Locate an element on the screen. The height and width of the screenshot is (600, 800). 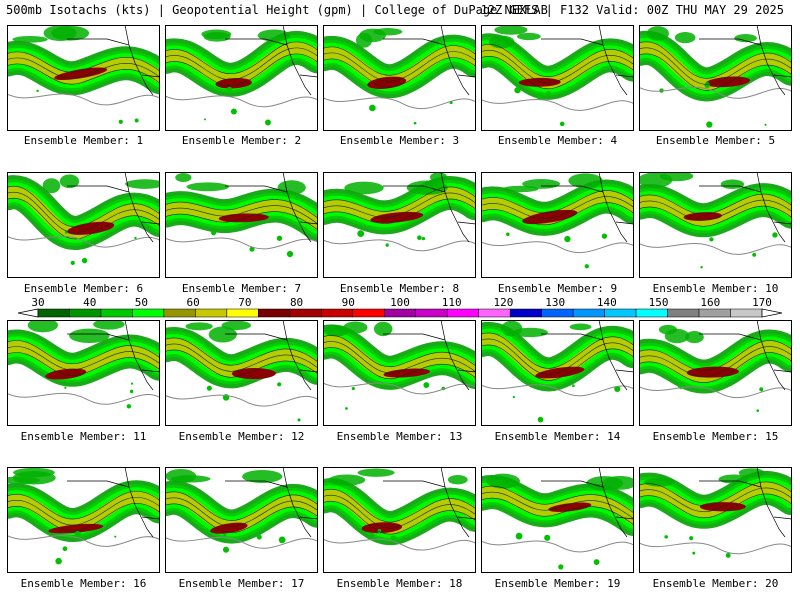
member-label: Ensemble Member: 1 is located at coordinates (83, 140).